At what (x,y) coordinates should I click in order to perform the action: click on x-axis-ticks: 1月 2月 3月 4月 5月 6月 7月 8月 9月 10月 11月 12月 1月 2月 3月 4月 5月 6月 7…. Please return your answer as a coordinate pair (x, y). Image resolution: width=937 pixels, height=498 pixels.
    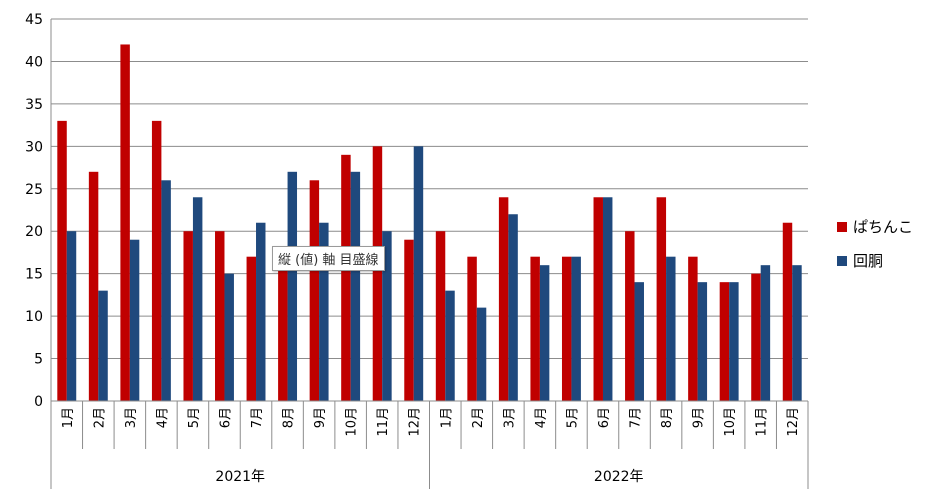
    Looking at the image, I should click on (431, 422).